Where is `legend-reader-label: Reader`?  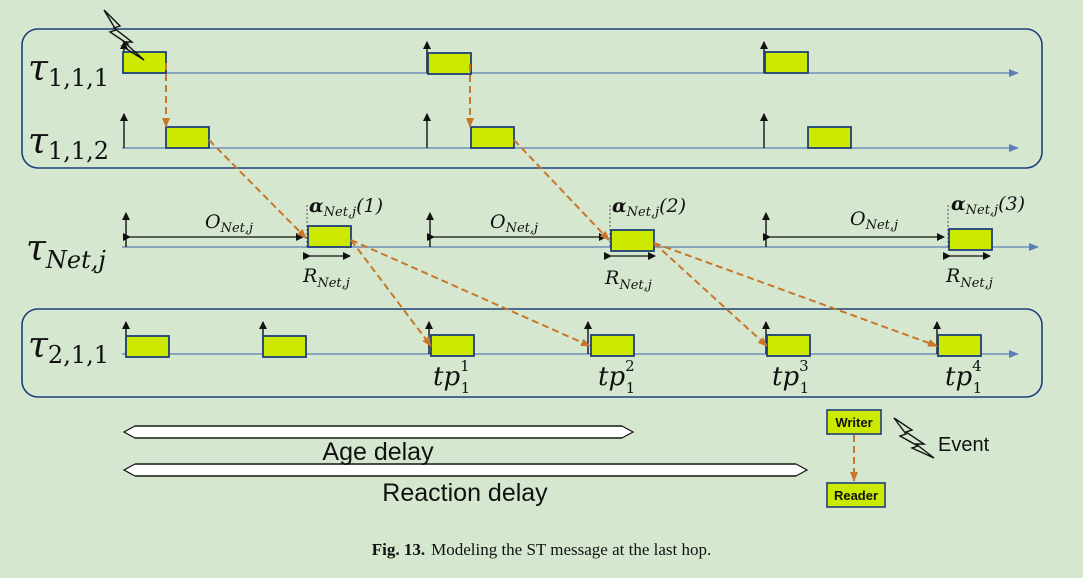
legend-reader-label: Reader is located at coordinates (856, 495).